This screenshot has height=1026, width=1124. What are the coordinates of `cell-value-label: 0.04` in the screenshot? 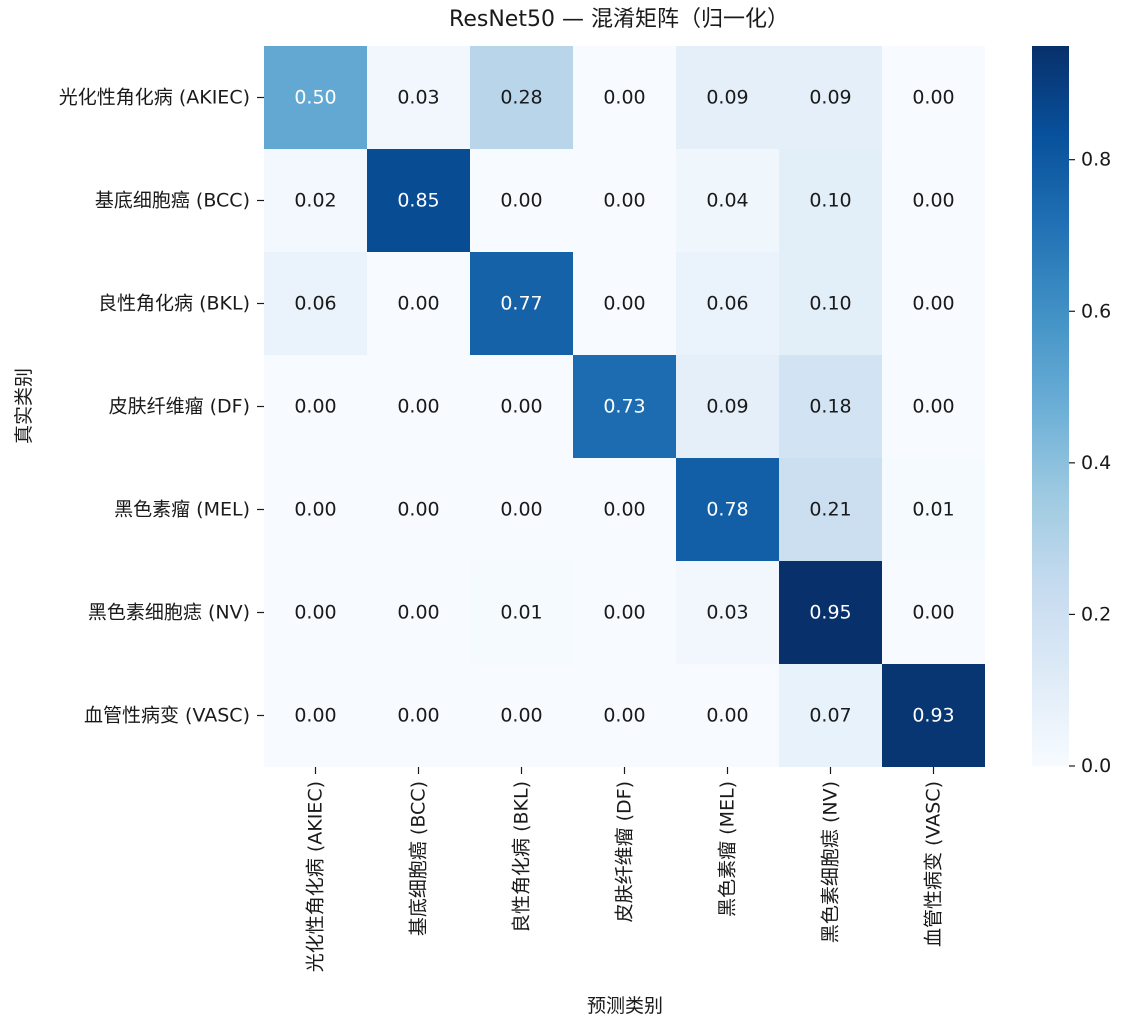 It's located at (727, 201).